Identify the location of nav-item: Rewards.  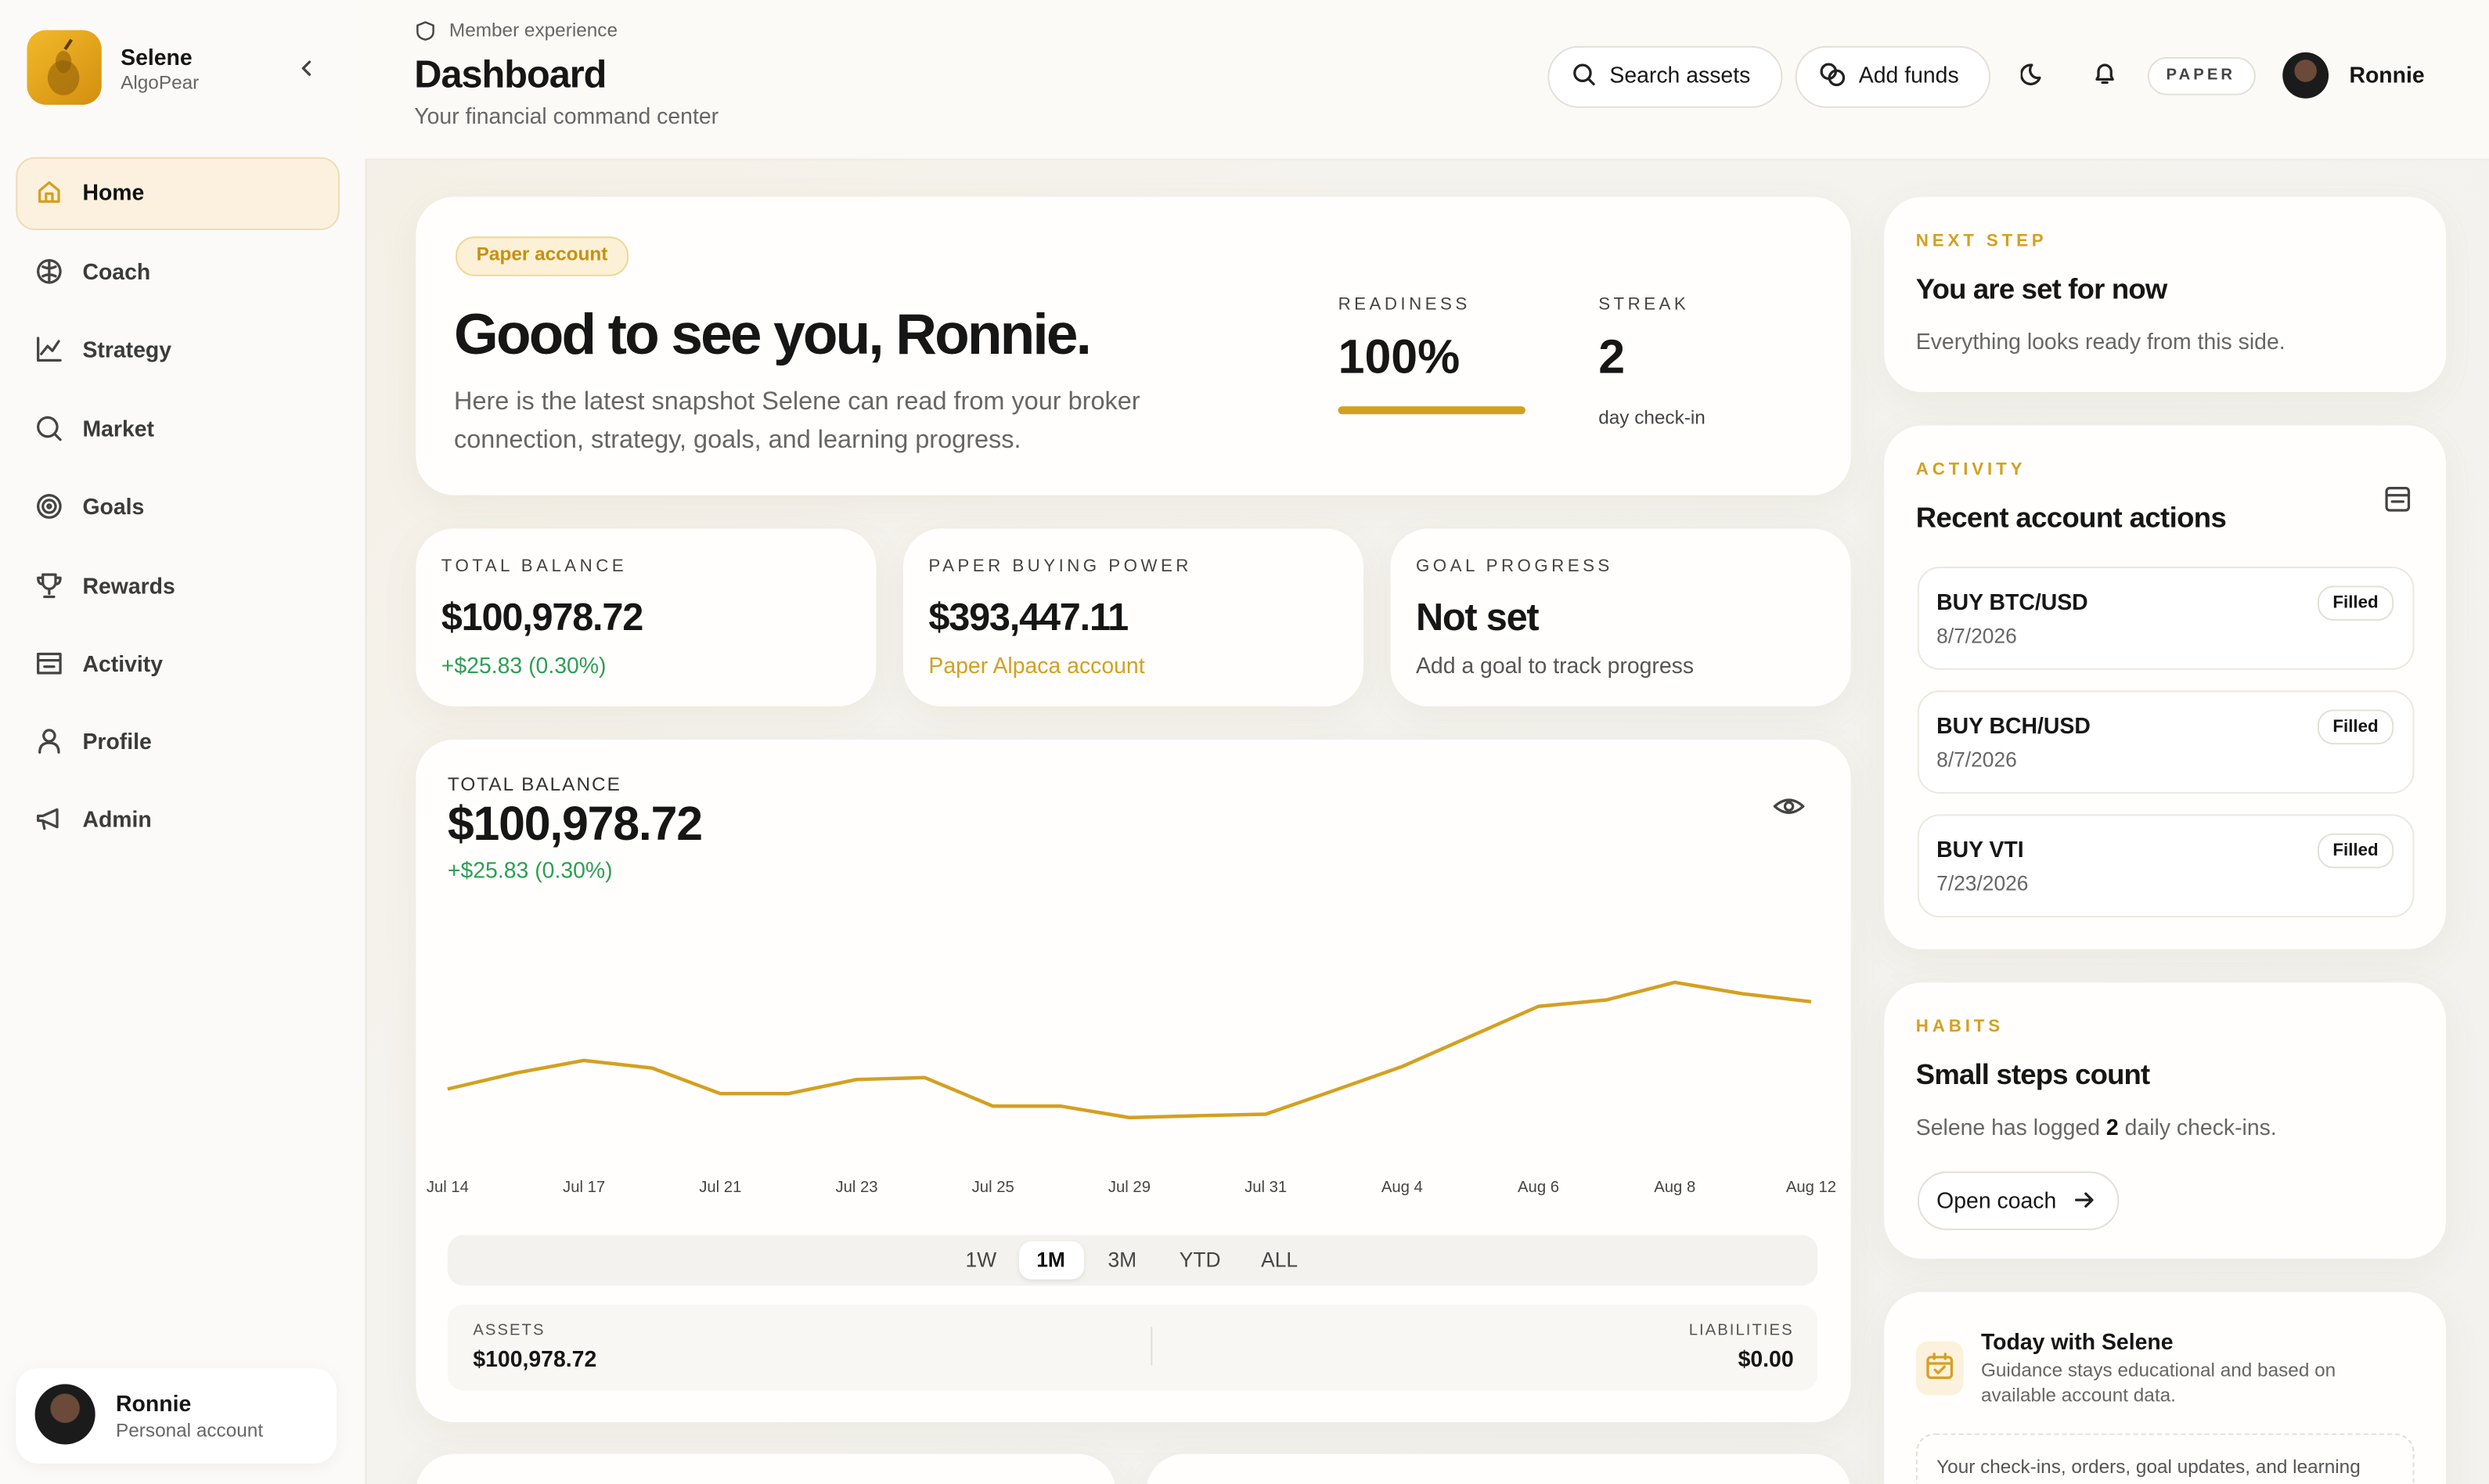
(128, 586).